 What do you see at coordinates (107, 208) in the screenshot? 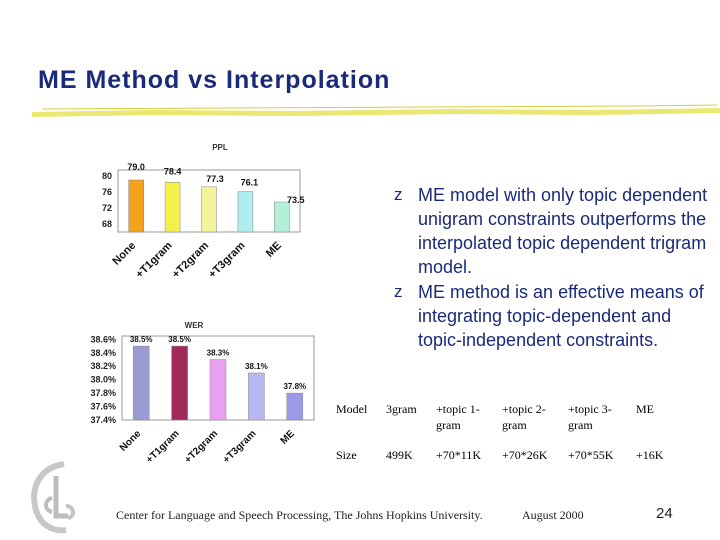
I see `y-tick-label: 72` at bounding box center [107, 208].